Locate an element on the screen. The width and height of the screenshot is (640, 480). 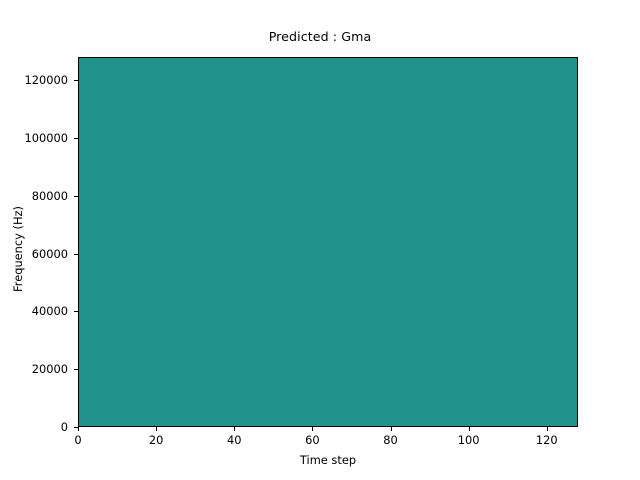
y-tick-label: 120000 is located at coordinates (46, 80).